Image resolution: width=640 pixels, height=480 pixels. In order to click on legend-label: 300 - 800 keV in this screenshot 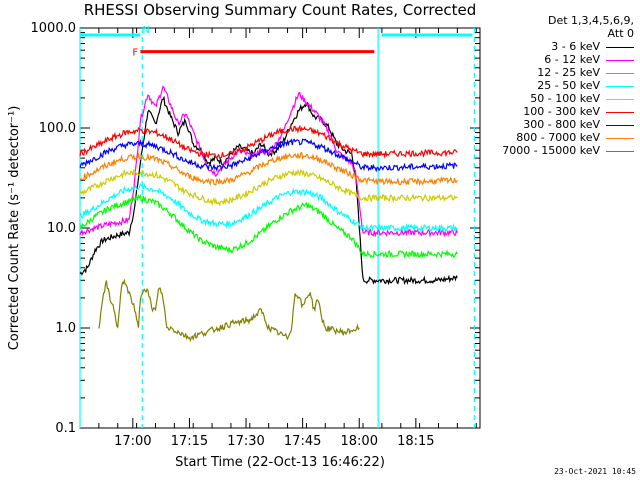, I will do `click(561, 124)`.